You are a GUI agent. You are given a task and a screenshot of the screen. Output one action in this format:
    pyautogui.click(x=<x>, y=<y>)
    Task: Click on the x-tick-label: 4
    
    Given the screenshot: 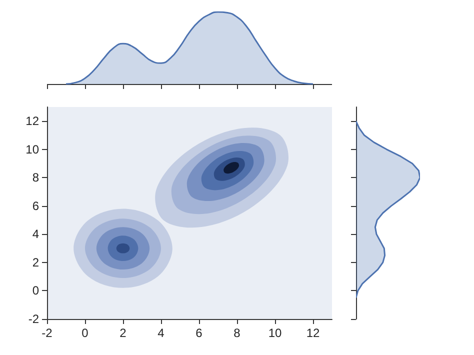 What is the action you would take?
    pyautogui.click(x=161, y=333)
    